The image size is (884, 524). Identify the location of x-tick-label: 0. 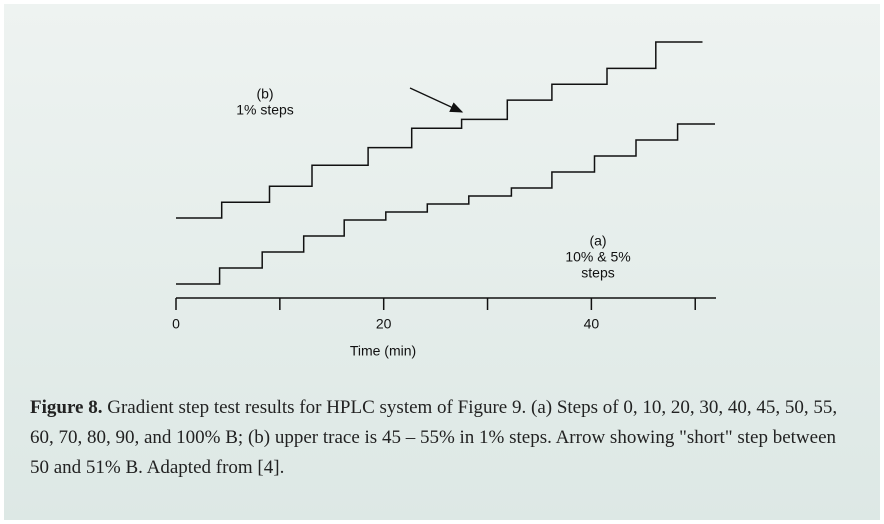
(176, 324).